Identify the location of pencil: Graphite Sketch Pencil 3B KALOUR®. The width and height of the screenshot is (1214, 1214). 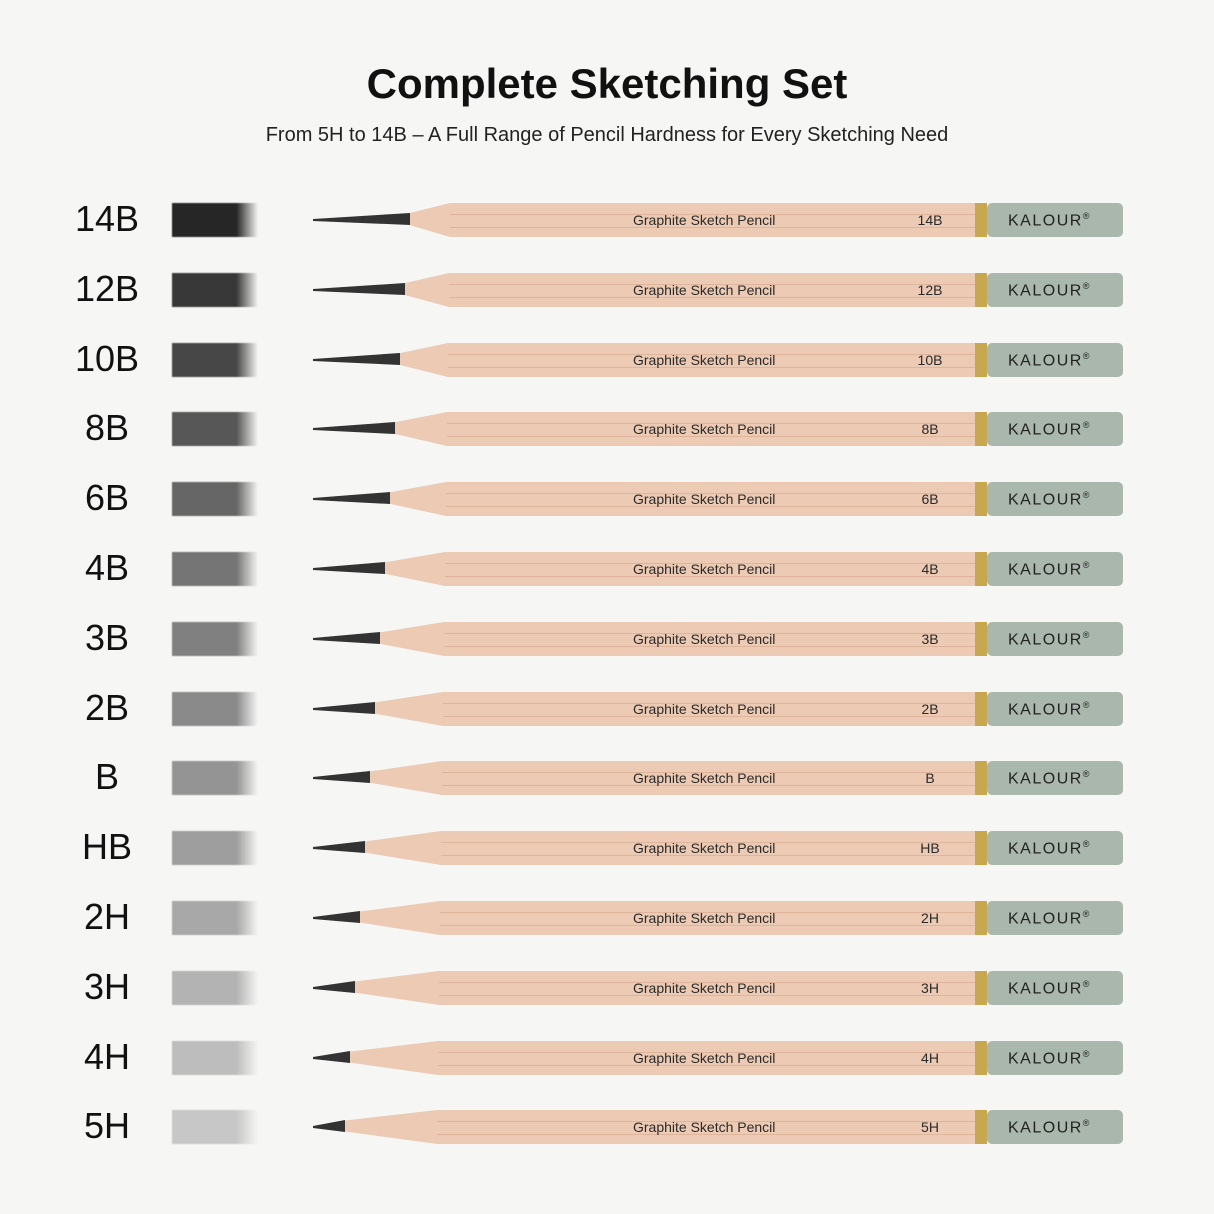
(718, 639).